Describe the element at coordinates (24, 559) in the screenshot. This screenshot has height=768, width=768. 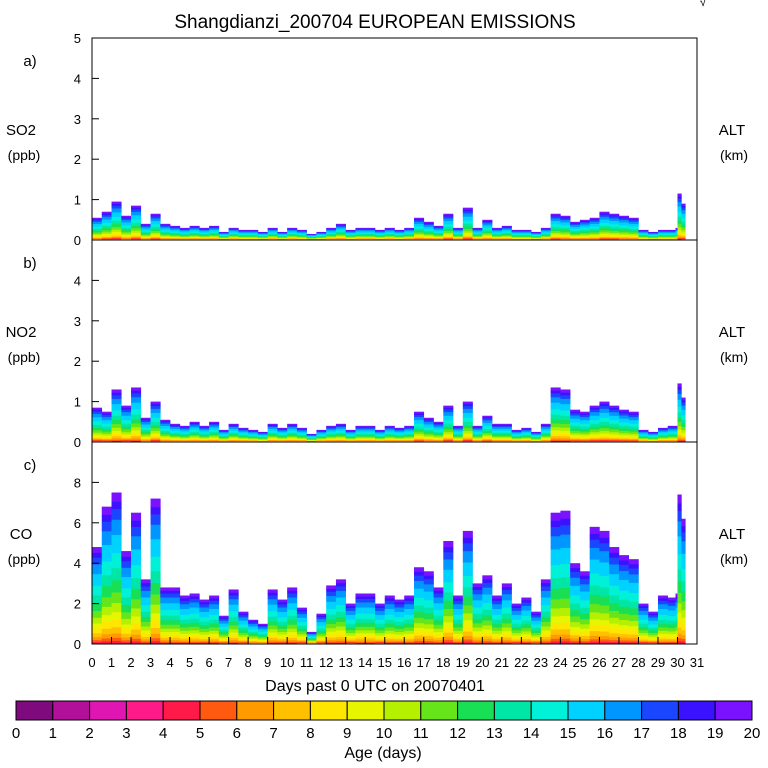
I see `units-label: (ppb)` at that location.